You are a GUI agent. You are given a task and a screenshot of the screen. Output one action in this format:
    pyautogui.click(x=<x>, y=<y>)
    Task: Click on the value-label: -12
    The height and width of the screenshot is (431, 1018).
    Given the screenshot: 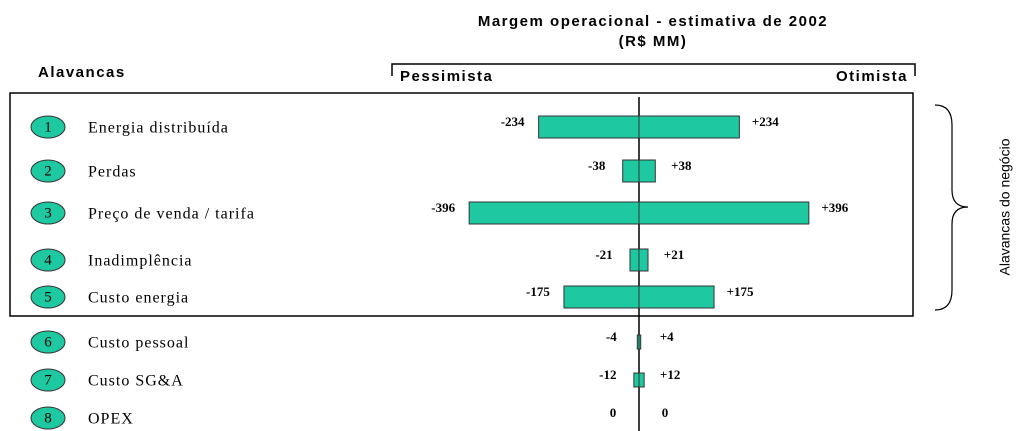 What is the action you would take?
    pyautogui.click(x=607, y=374)
    